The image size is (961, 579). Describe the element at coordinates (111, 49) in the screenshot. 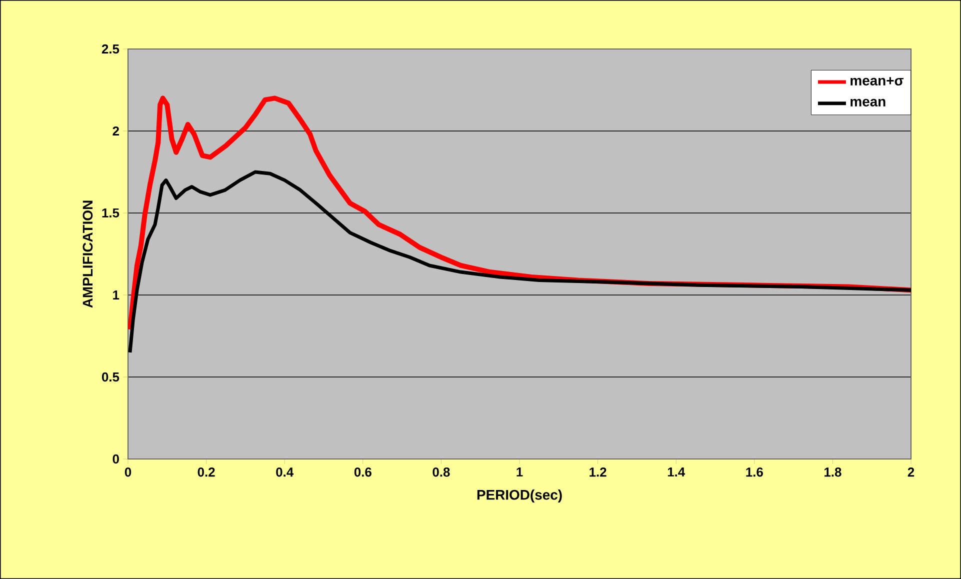

I see `y-tick-label: 2.5` at that location.